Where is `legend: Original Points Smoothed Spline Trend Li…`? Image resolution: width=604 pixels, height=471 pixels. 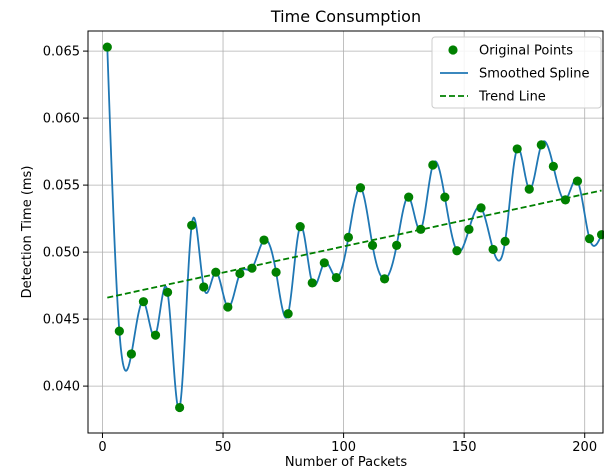 legend: Original Points Smoothed Spline Trend Li… is located at coordinates (516, 72).